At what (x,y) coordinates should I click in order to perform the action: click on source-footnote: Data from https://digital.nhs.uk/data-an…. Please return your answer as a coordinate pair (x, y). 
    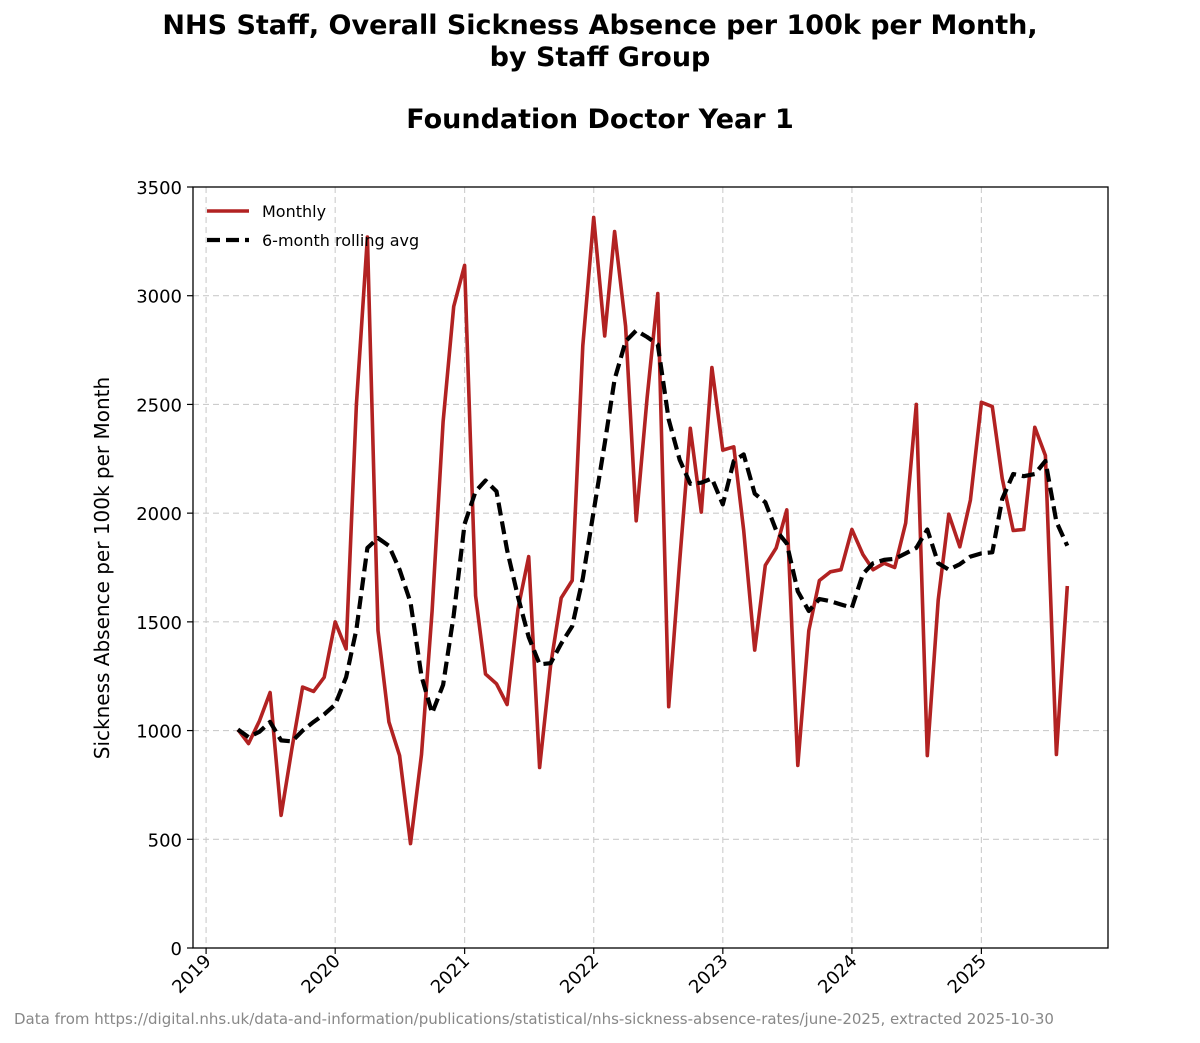
    Looking at the image, I should click on (534, 1019).